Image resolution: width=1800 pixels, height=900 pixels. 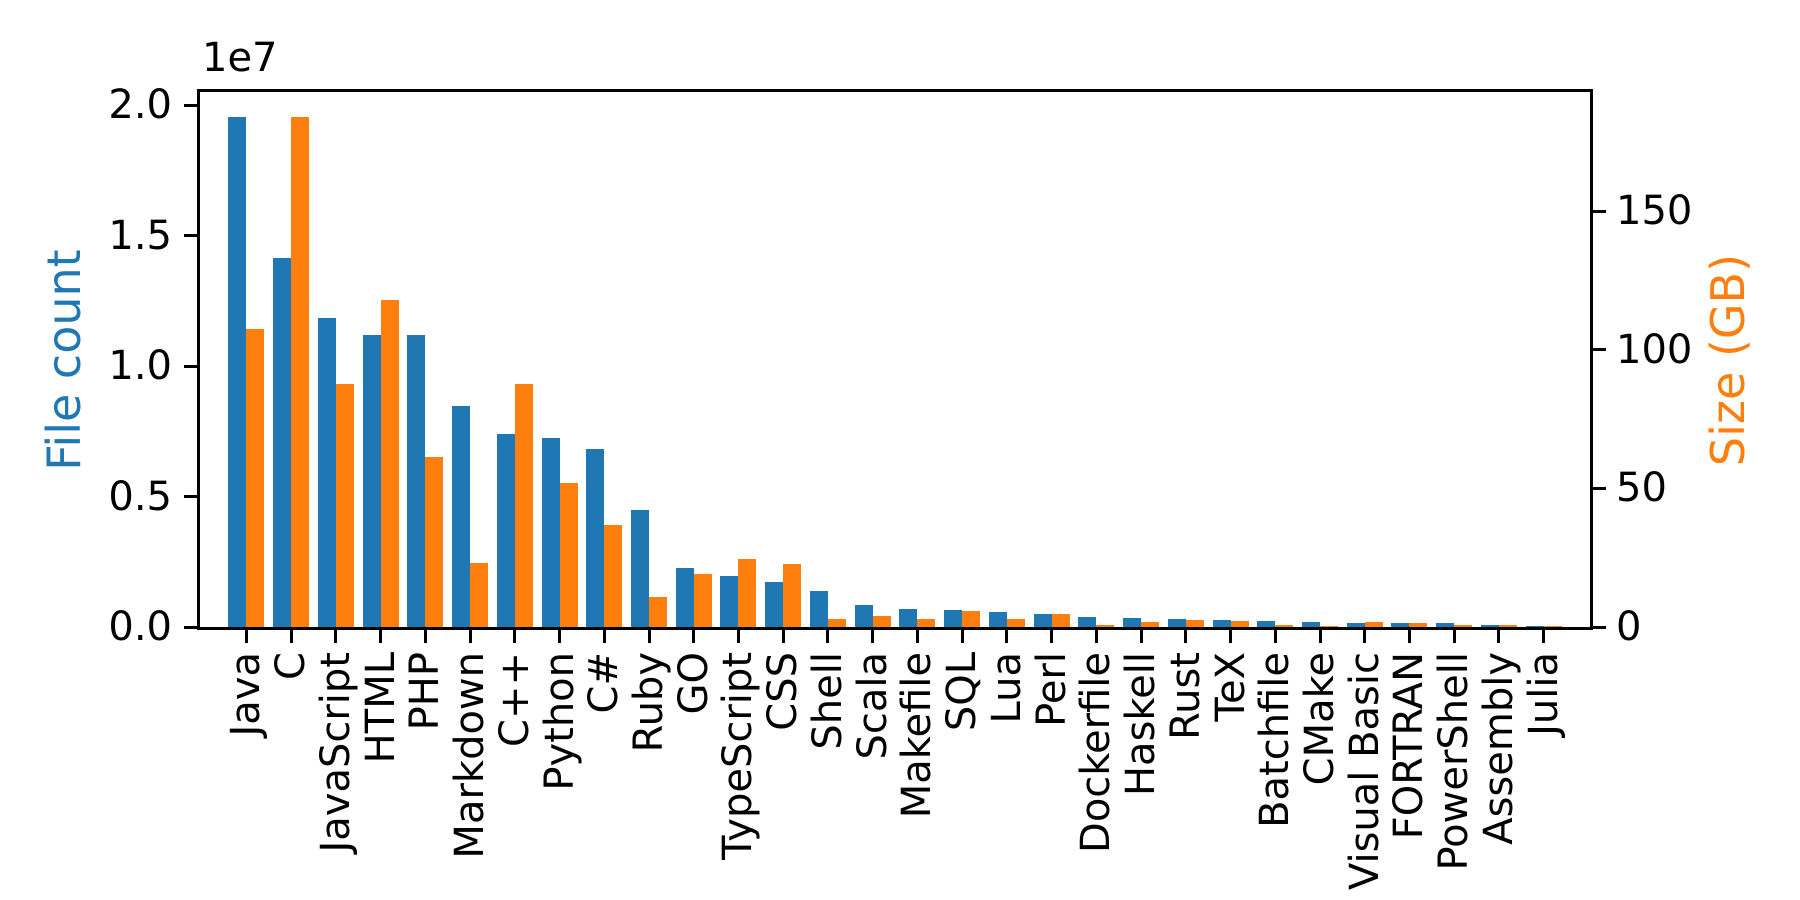 I want to click on x-tick-label-lua: Lua, so click(x=1006, y=688).